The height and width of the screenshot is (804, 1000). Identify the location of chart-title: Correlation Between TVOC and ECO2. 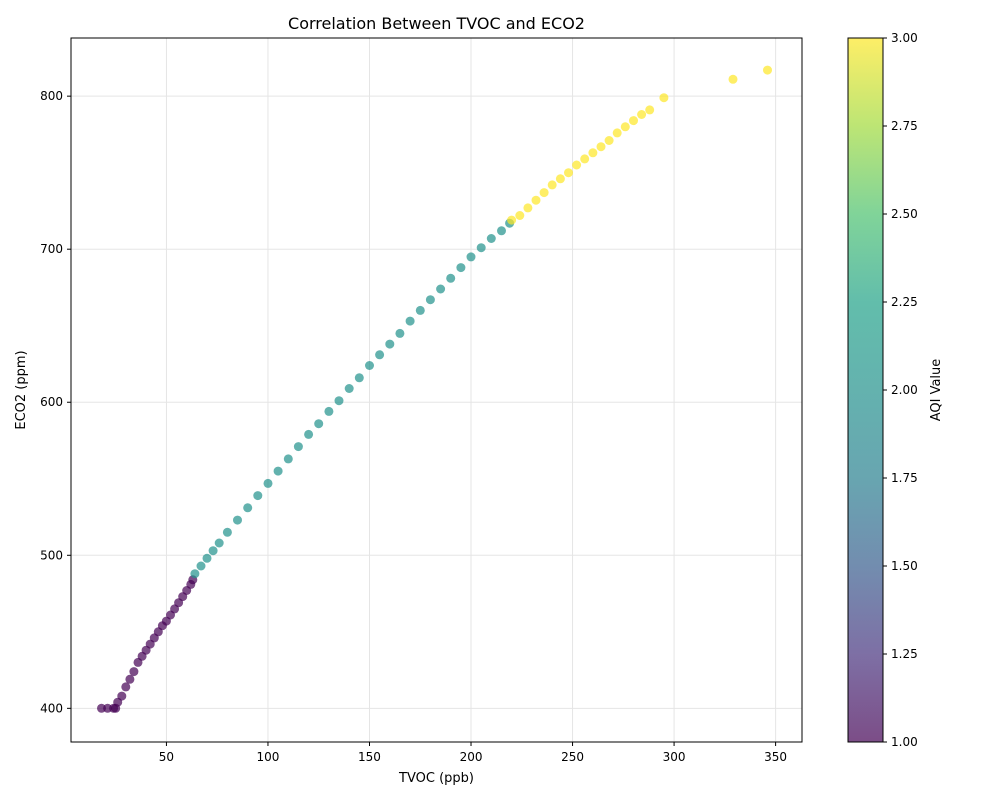
(436, 23).